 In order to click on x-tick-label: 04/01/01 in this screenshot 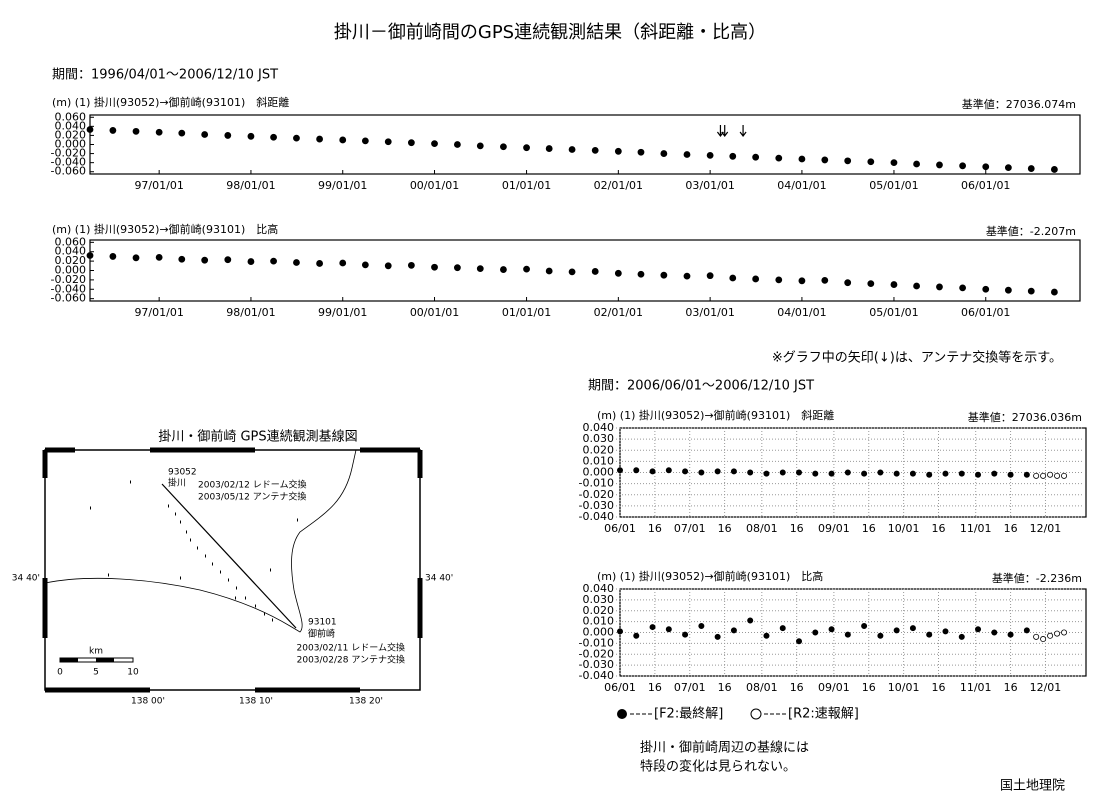, I will do `click(801, 185)`.